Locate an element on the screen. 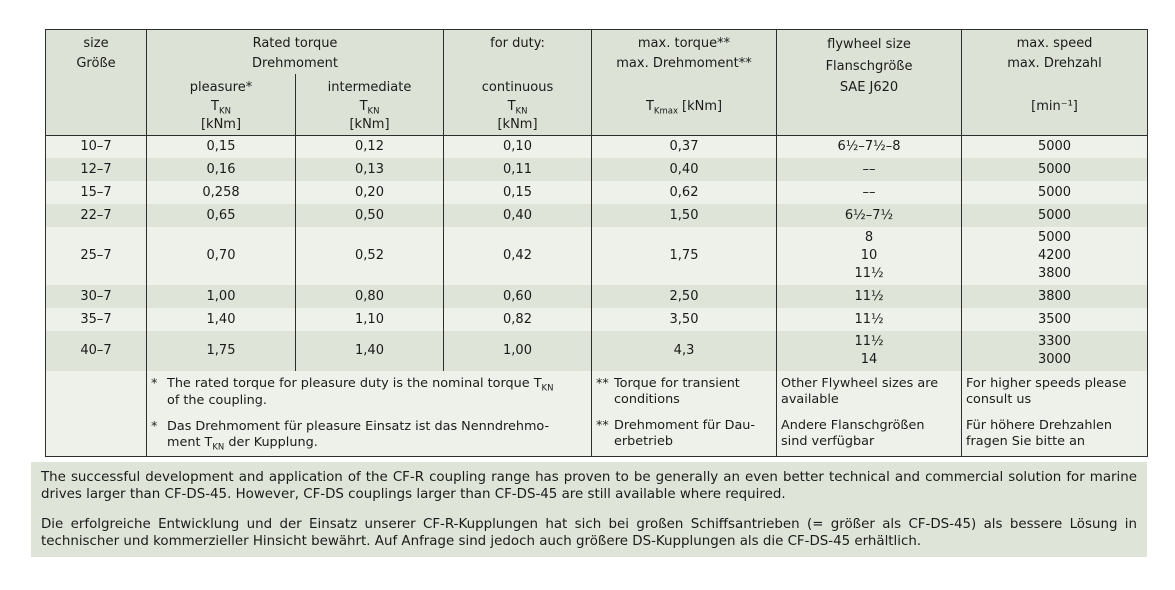 The height and width of the screenshot is (590, 1175). max-speed-label-en: max. speed is located at coordinates (1054, 43).